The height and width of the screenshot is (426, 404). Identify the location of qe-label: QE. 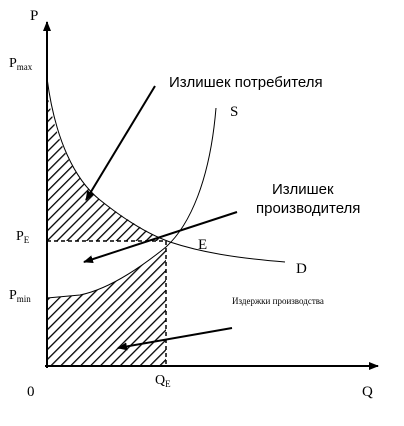
(163, 381).